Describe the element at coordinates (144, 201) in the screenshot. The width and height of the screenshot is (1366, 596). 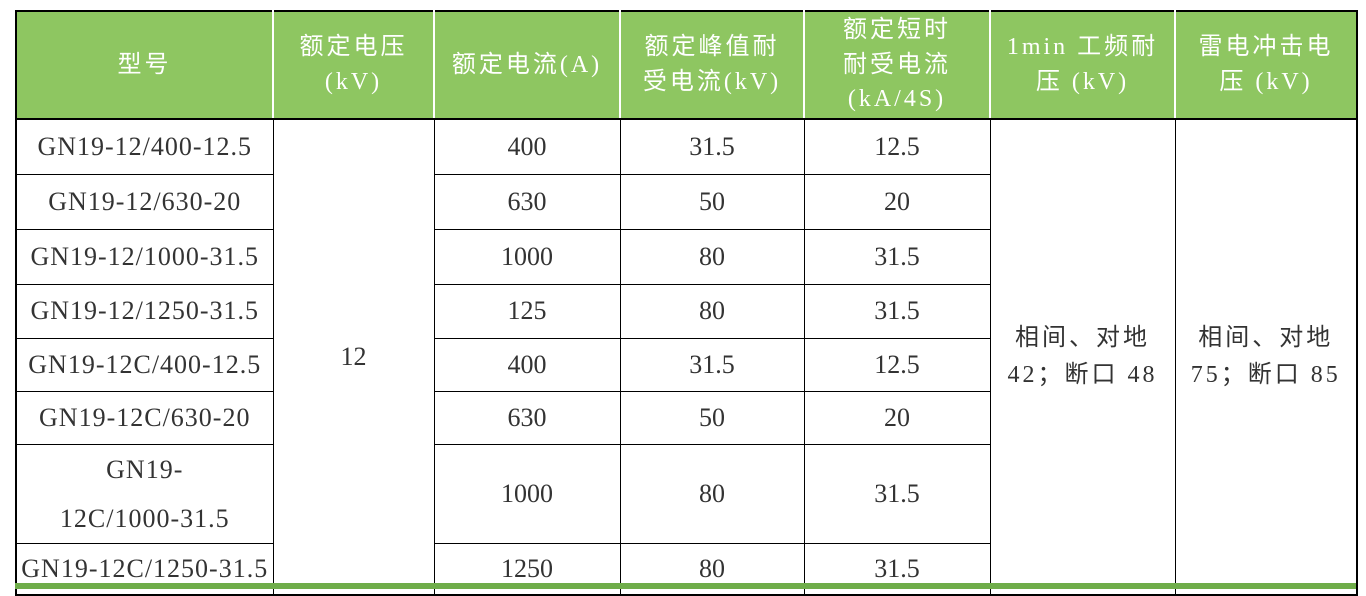
I see `model-cell: GN19-12/630-20` at that location.